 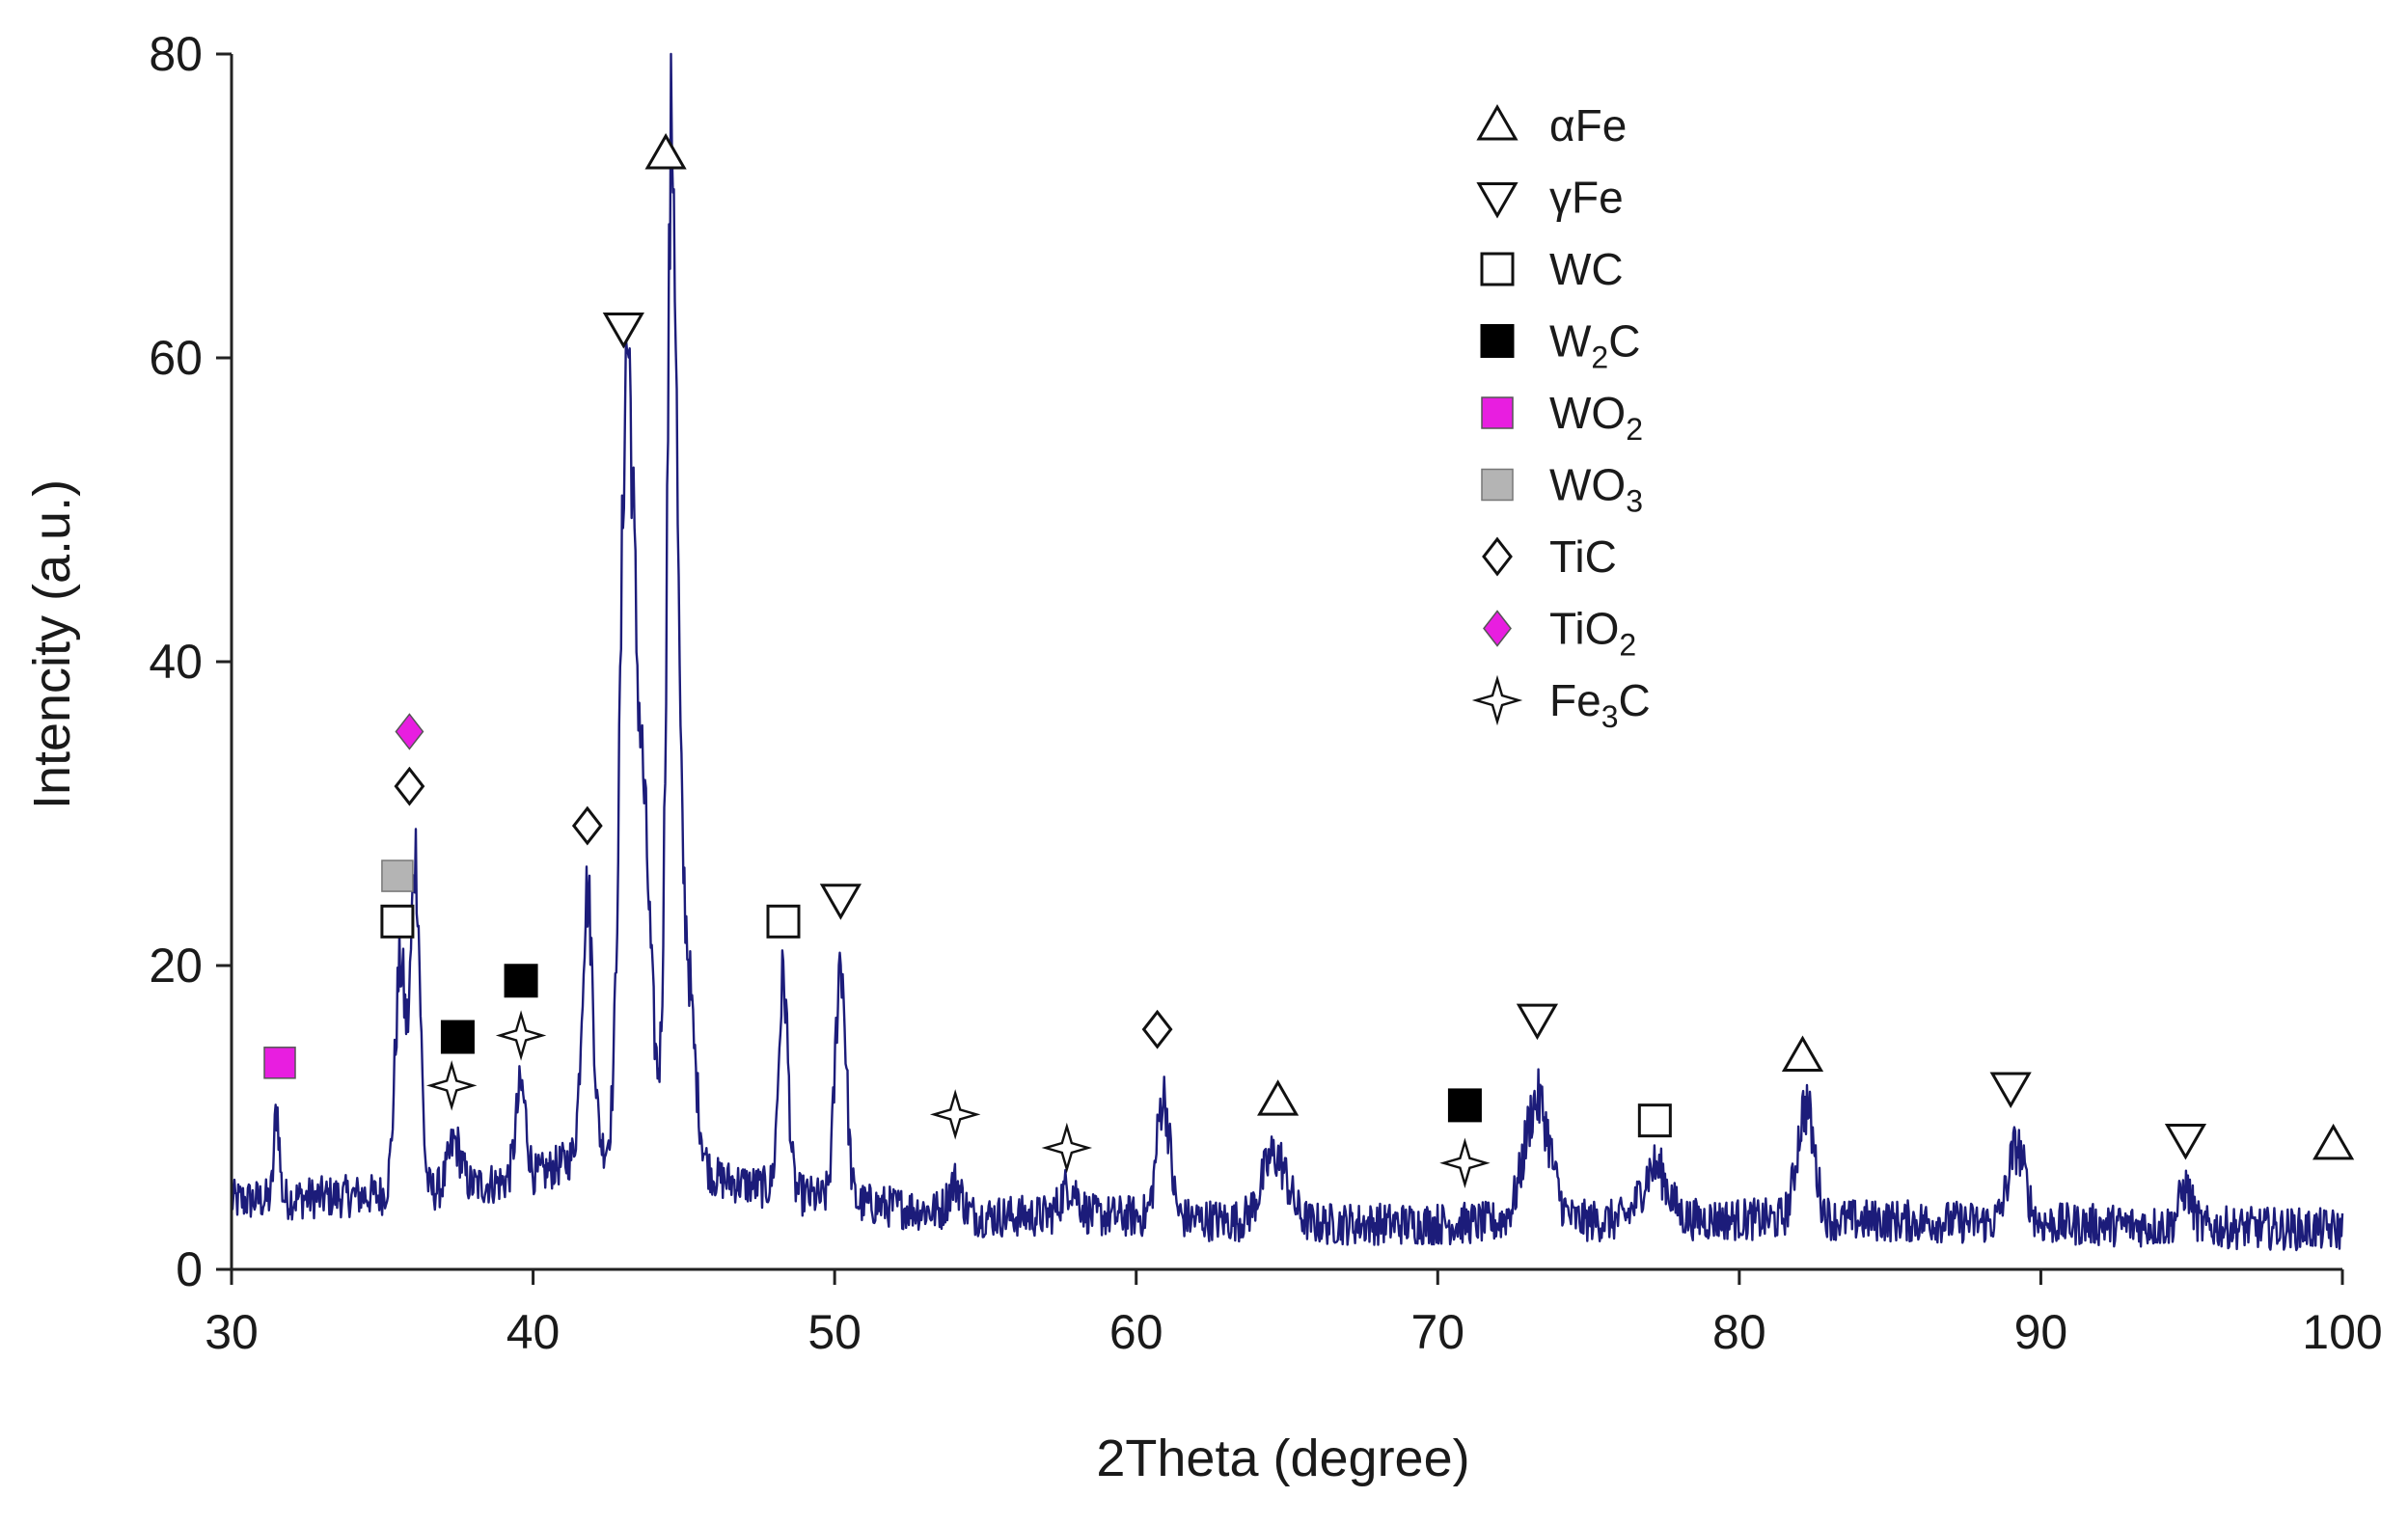 What do you see at coordinates (176, 966) in the screenshot?
I see `y-tick-label: 20` at bounding box center [176, 966].